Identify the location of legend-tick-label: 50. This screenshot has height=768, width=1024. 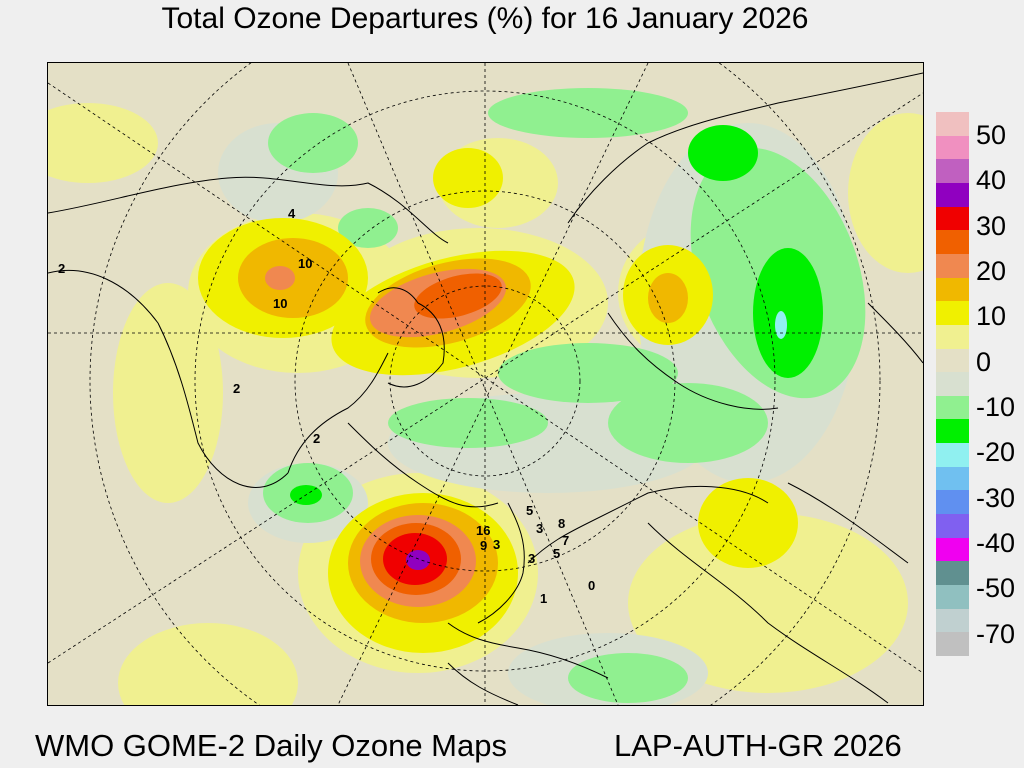
(991, 135).